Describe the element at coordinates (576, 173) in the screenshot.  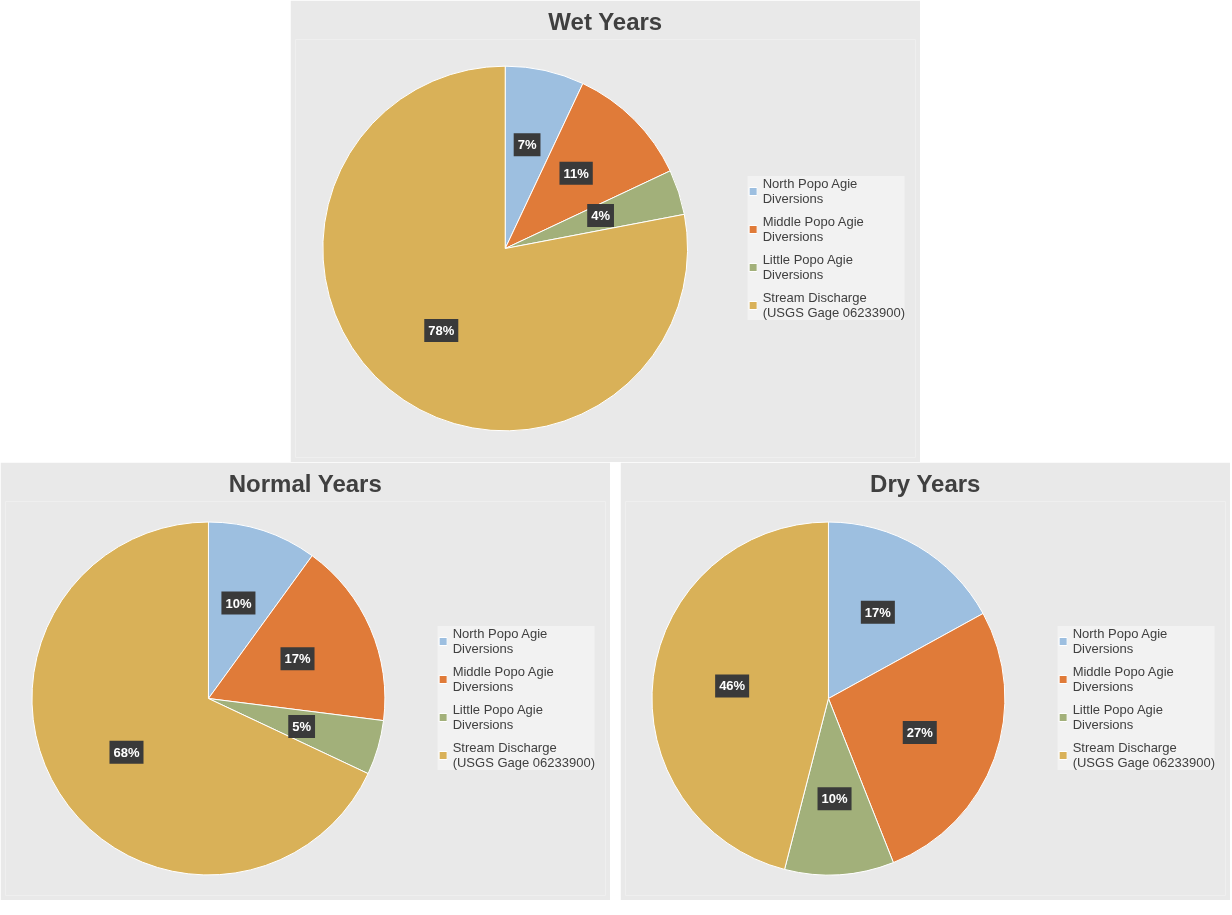
I see `data-label: 11%` at that location.